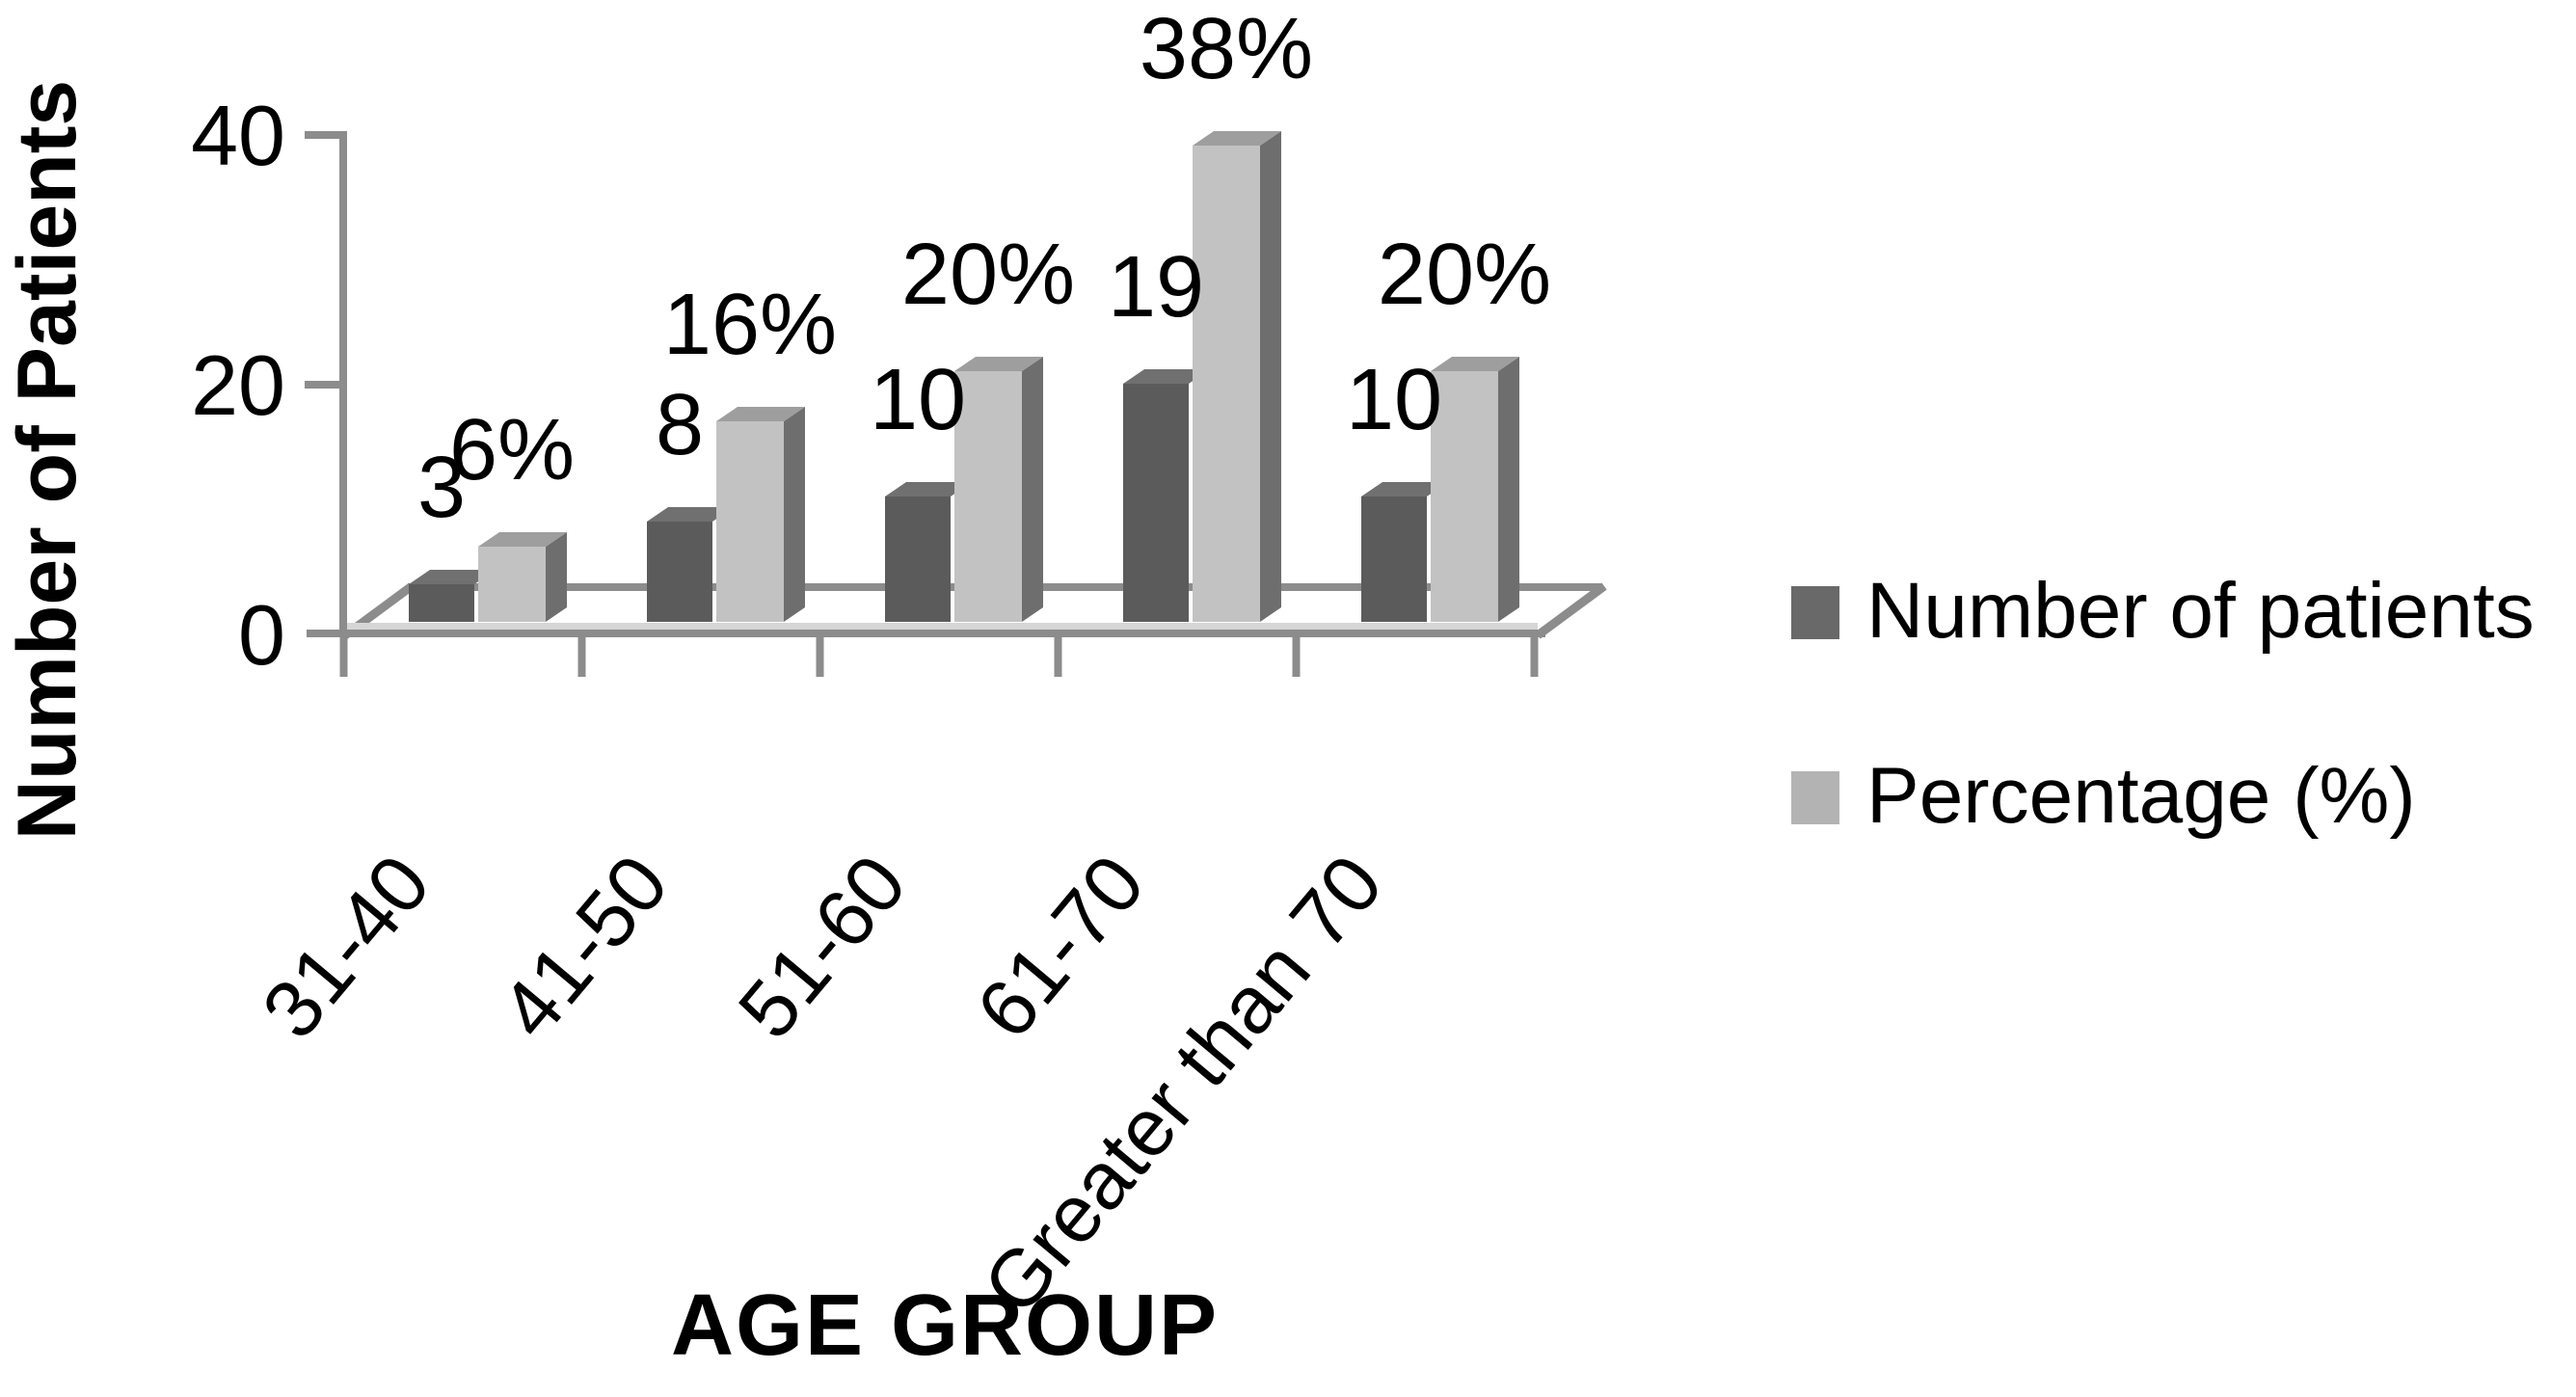 The height and width of the screenshot is (1397, 2576). I want to click on y-tick-label-0: 0, so click(262, 635).